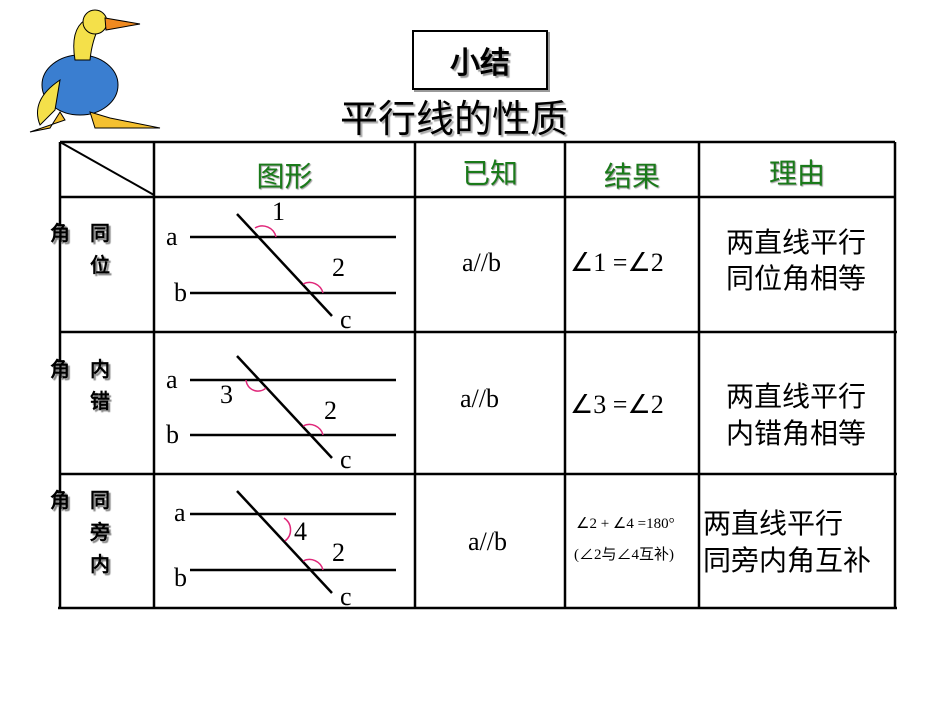 This screenshot has height=713, width=950. Describe the element at coordinates (95, 71) in the screenshot. I see `duck-illustration` at that location.